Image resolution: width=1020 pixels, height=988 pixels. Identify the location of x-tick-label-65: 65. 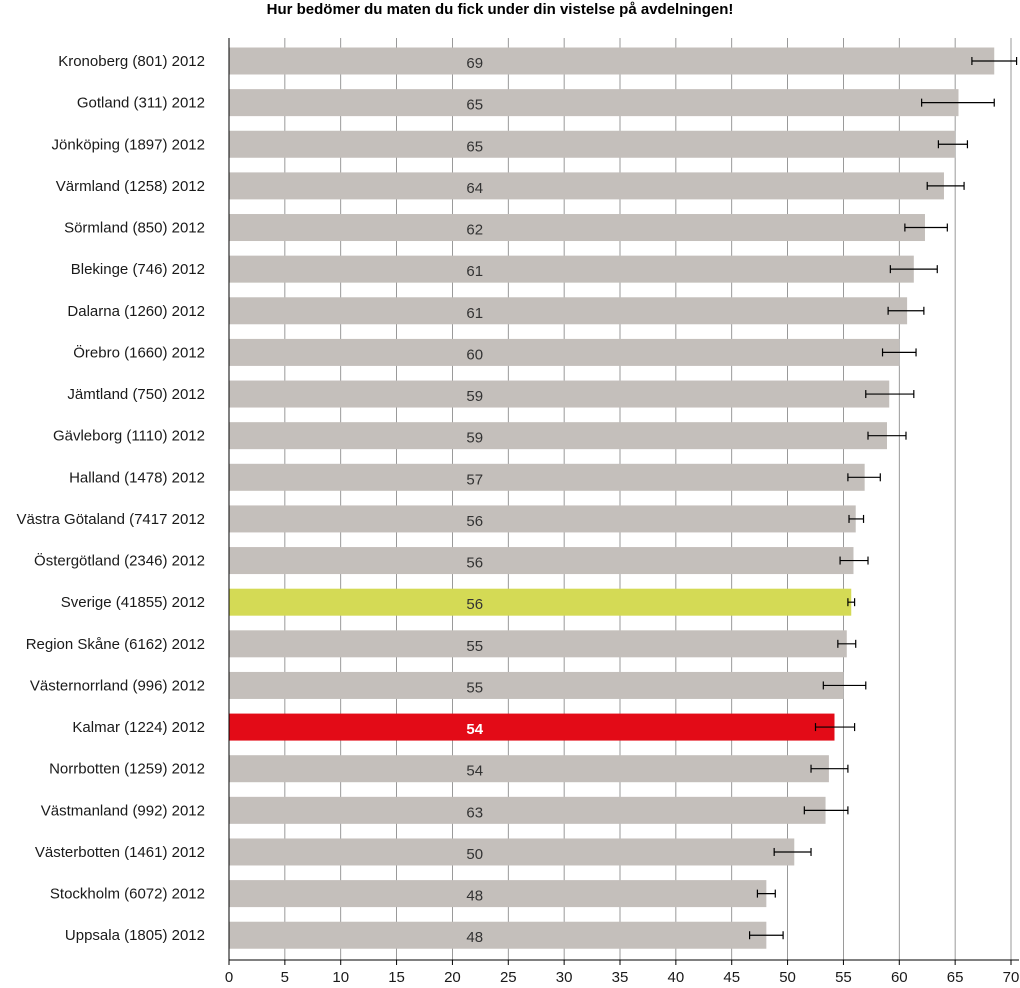
(955, 977).